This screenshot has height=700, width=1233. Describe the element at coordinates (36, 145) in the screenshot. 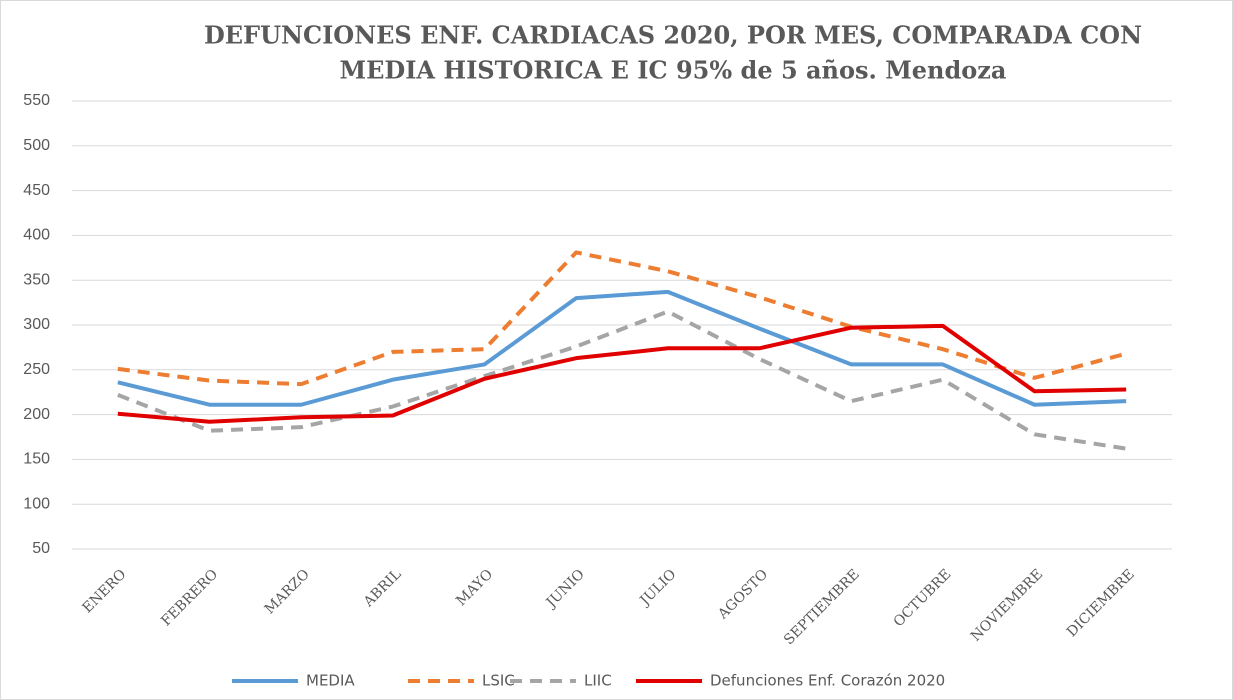

I see `y-tick-label: 500` at that location.